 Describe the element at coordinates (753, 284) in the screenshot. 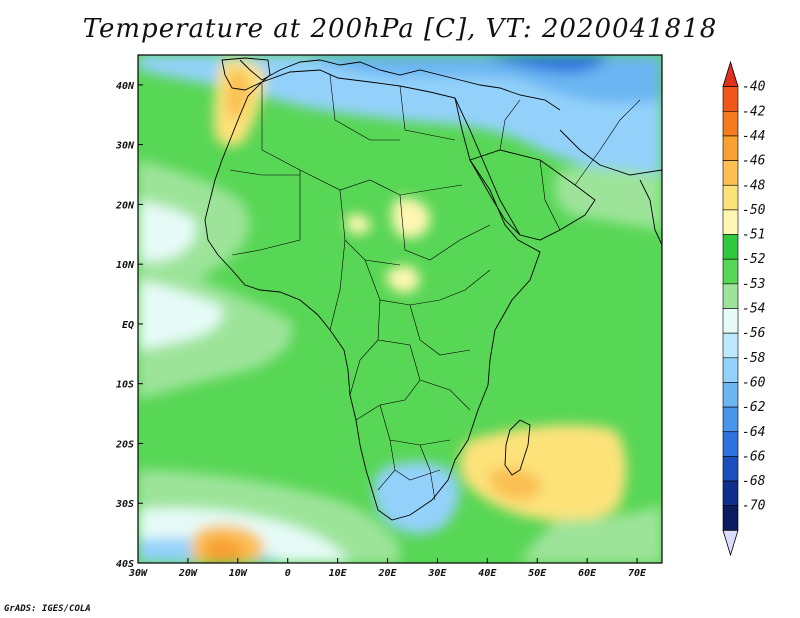

I see `colorbar-label: -53` at that location.